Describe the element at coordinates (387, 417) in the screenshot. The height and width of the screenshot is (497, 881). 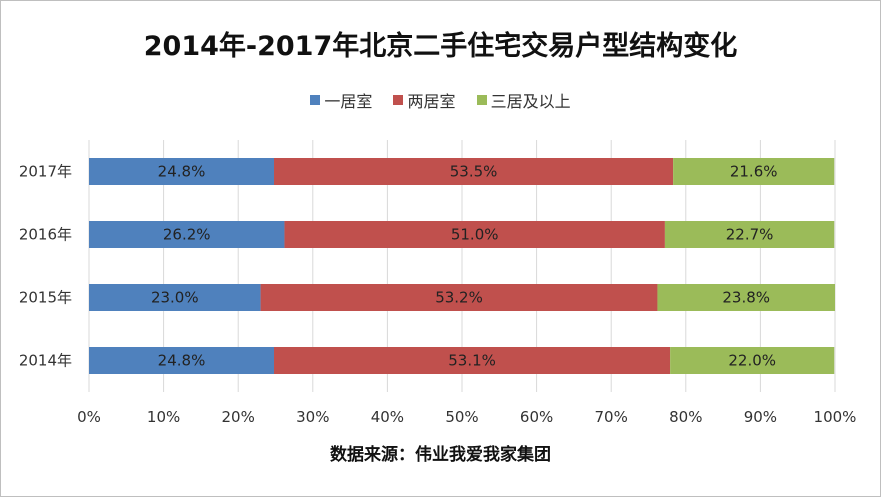
I see `x-tick-label: 40%` at that location.